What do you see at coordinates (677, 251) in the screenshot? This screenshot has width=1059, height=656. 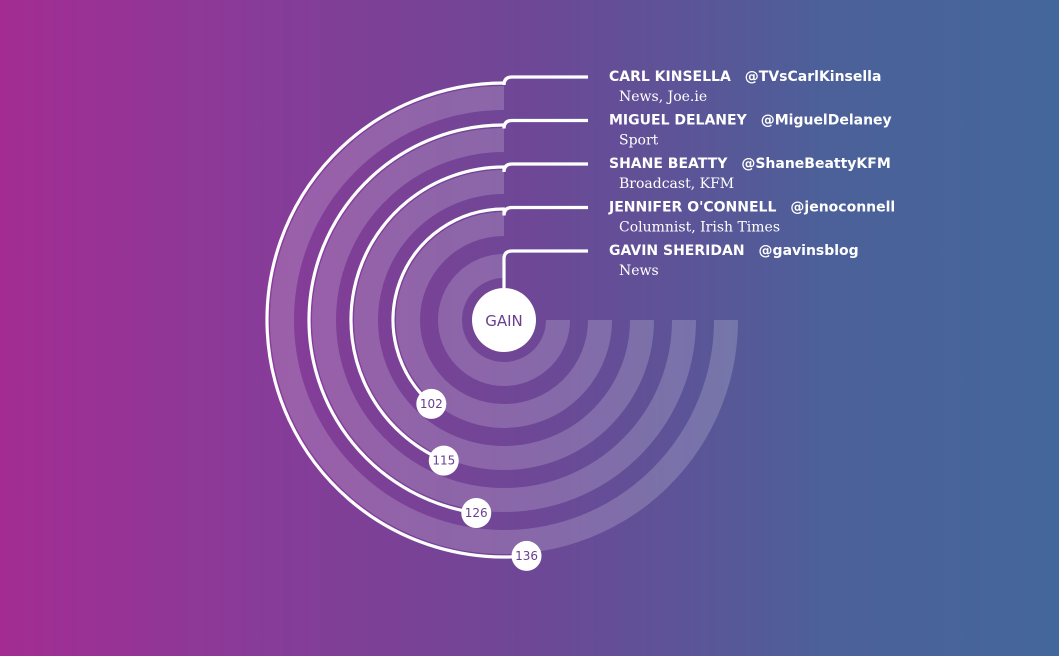 I see `person-name: GAVIN SHERIDAN` at bounding box center [677, 251].